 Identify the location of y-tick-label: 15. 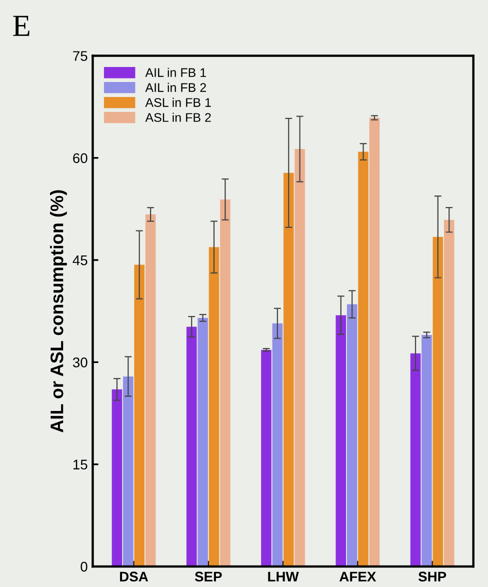
(80, 465).